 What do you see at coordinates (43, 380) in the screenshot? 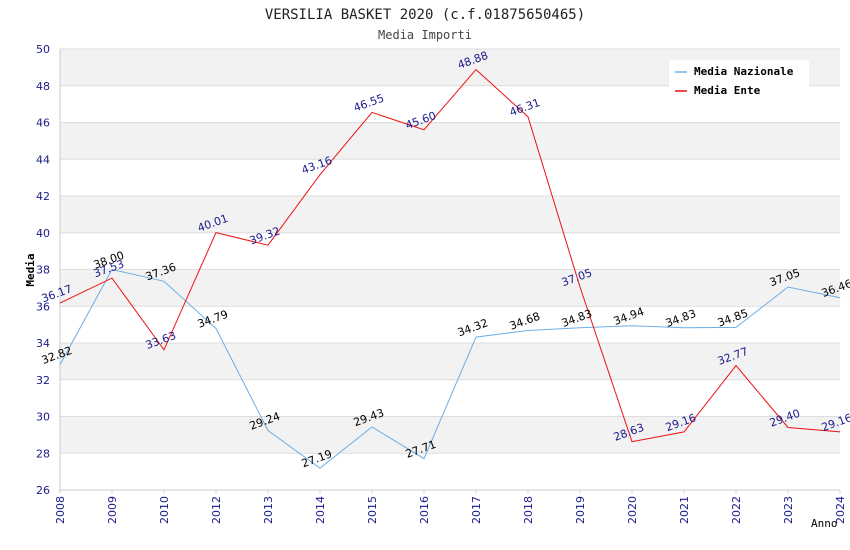
I see `y-tick-label-32: 32` at bounding box center [43, 380].